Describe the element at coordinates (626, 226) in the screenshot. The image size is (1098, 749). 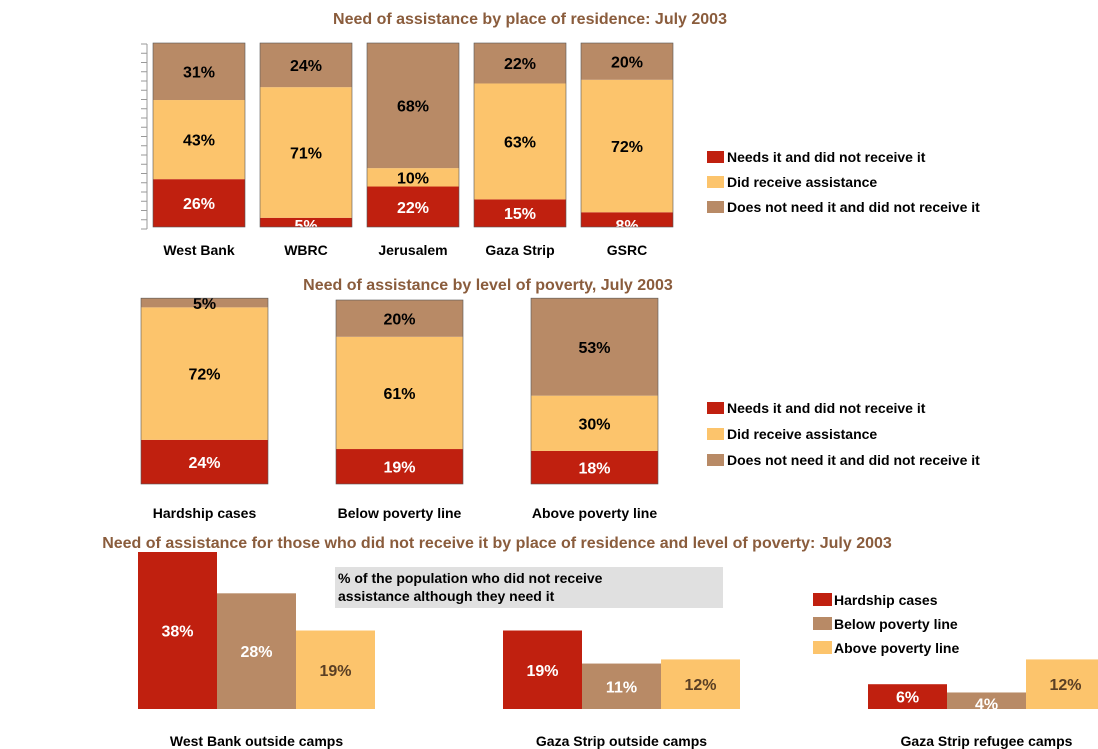
I see `data-label-gsrc-1: 8%` at that location.